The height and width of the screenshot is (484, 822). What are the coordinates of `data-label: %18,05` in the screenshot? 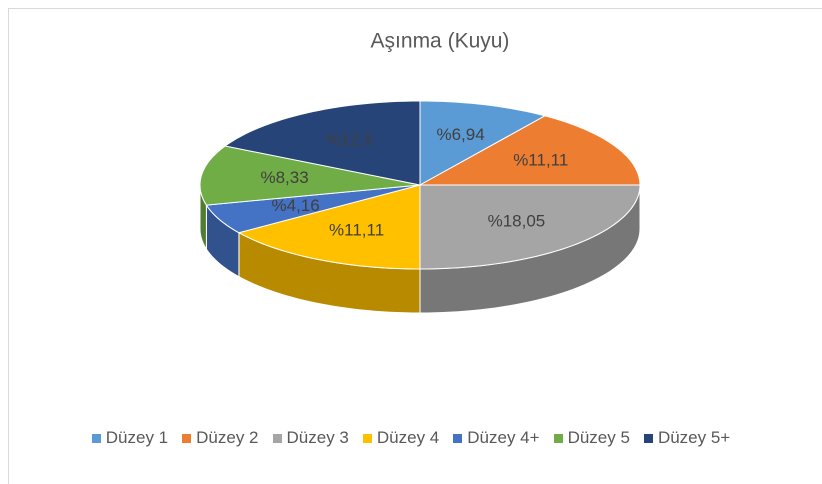 It's located at (517, 220).